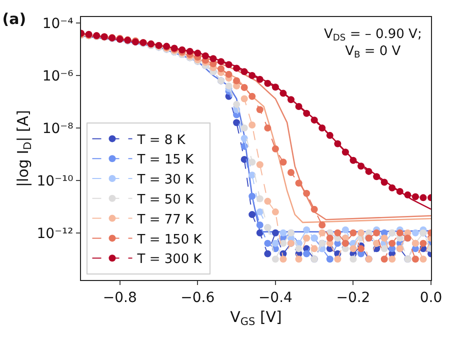 Image resolution: width=455 pixels, height=341 pixels. Describe the element at coordinates (14, 19) in the screenshot. I see `chart-title: (a)` at that location.